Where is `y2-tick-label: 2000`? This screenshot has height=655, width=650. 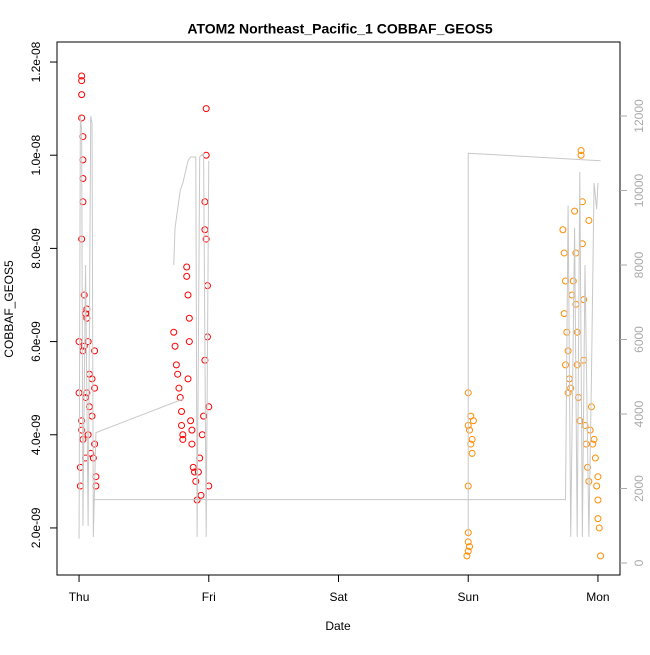
y2-tick-label: 2000 is located at coordinates (639, 488).